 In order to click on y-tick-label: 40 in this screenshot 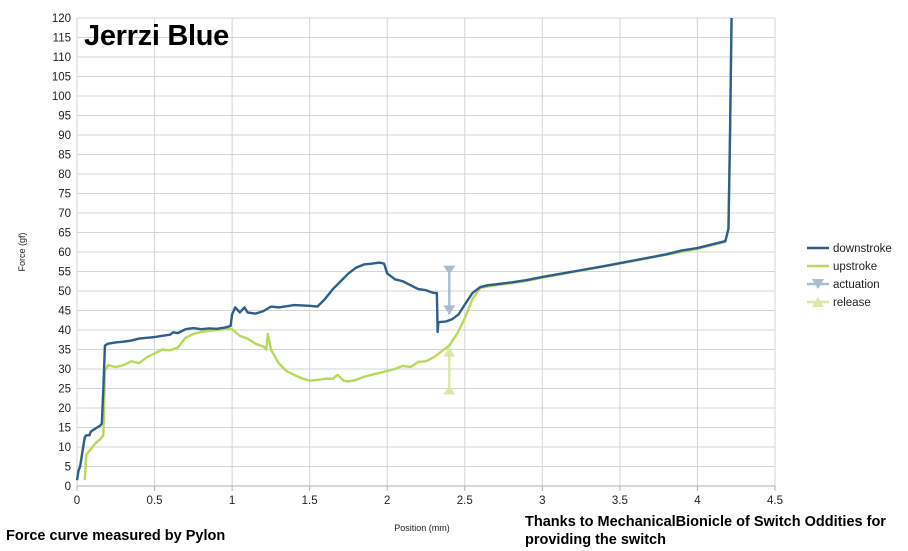, I will do `click(64, 331)`.